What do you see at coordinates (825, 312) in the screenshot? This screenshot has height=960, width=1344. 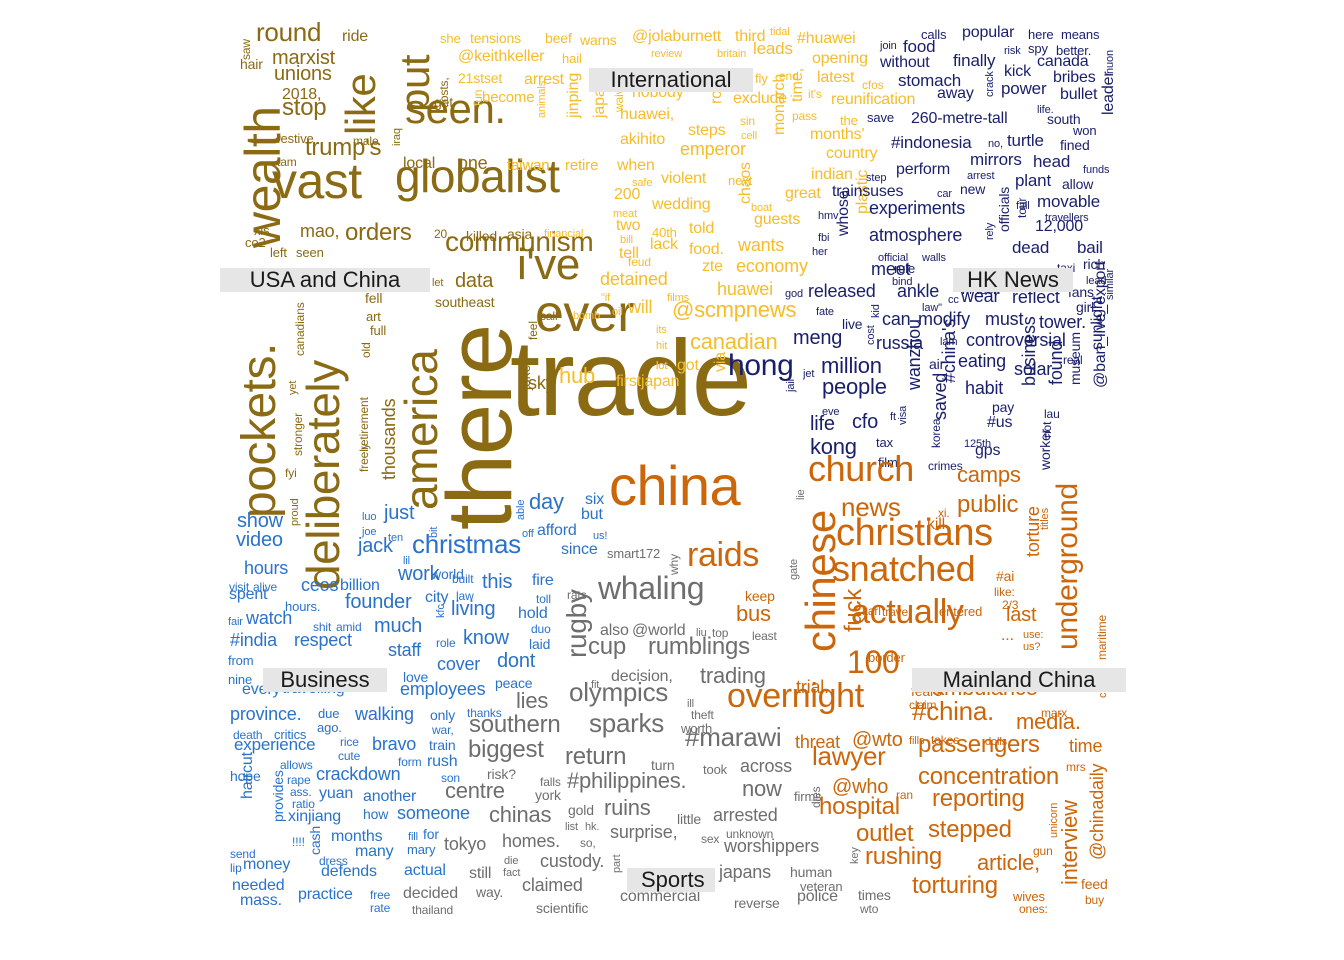 I see `word-hk-news-fate: fate` at bounding box center [825, 312].